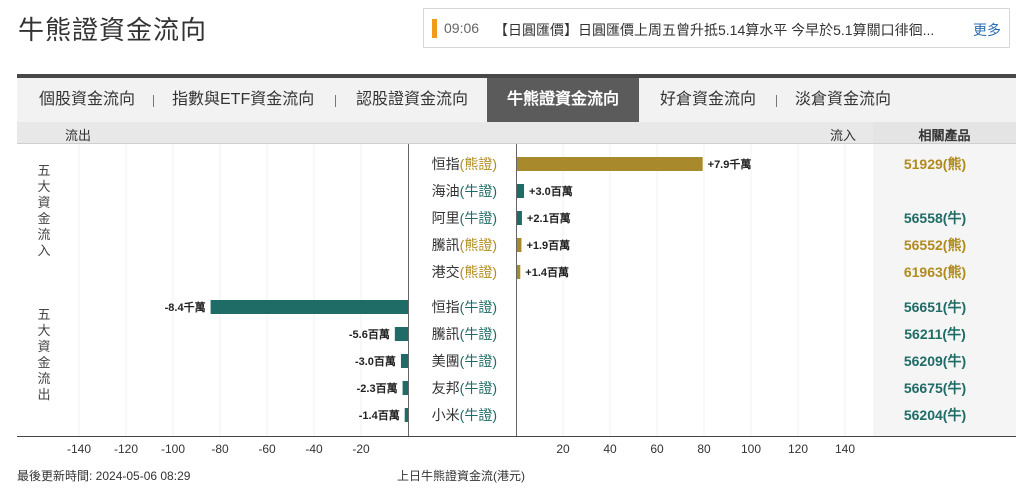 This screenshot has height=504, width=1018. What do you see at coordinates (563, 100) in the screenshot?
I see `tab-cbbc-flow: 牛熊證資金流向` at bounding box center [563, 100].